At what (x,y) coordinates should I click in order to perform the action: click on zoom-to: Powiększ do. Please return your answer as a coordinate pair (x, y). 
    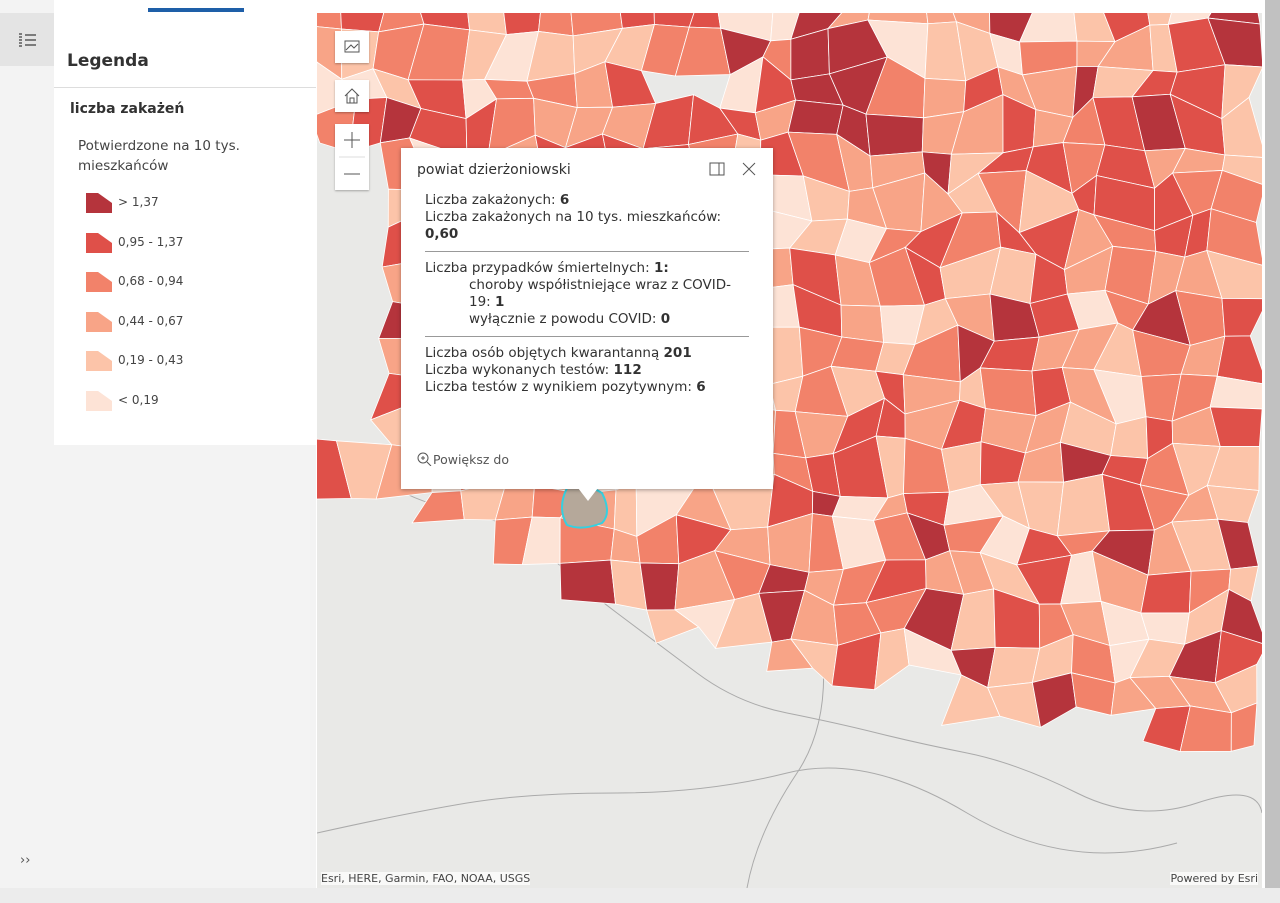
    Looking at the image, I should click on (463, 459).